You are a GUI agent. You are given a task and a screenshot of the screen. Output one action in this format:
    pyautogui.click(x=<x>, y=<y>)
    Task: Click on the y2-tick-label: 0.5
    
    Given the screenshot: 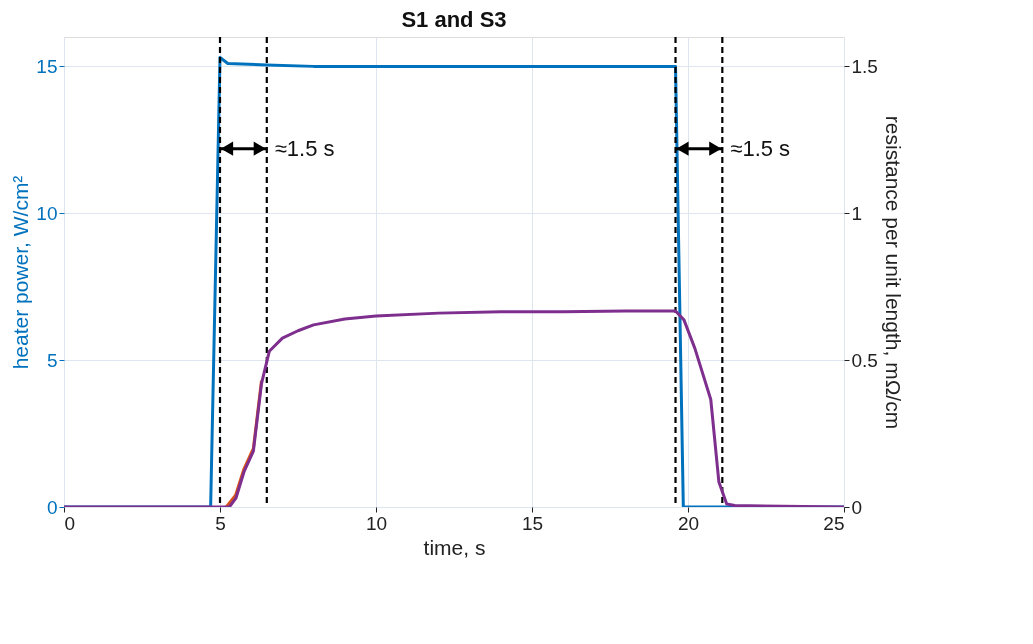 What is the action you would take?
    pyautogui.click(x=864, y=360)
    